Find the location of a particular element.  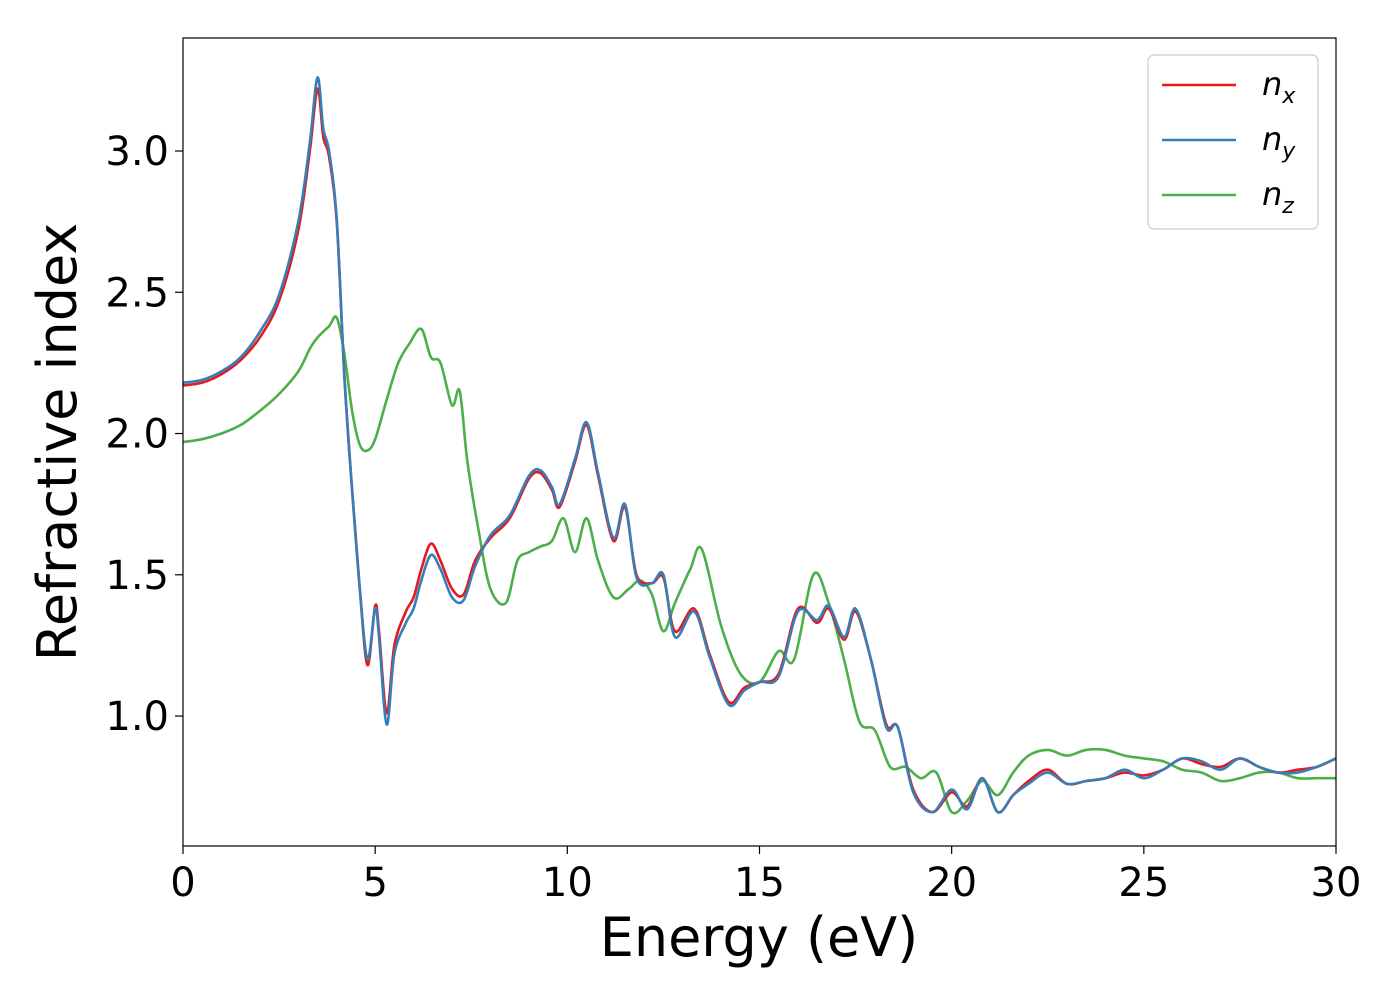

y-tick-label: 1.0 is located at coordinates (137, 717).